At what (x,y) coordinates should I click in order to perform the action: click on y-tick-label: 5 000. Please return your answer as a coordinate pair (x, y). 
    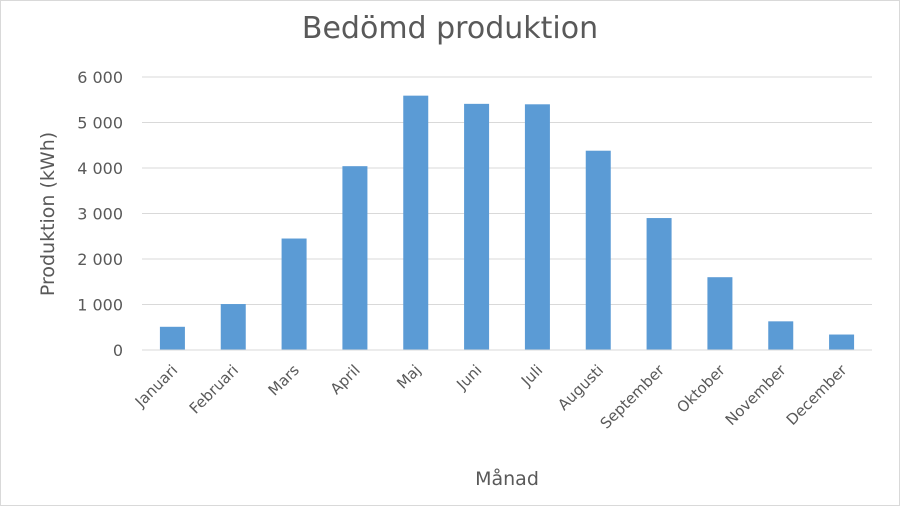
    Looking at the image, I should click on (100, 123).